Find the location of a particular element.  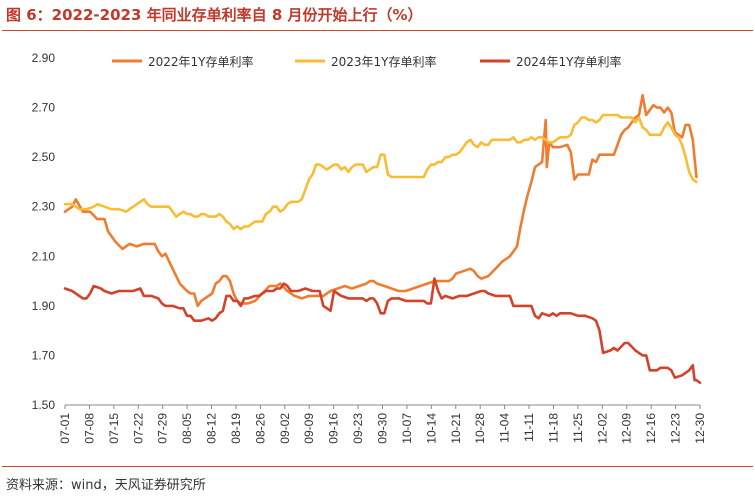

x-tick-label: 07-29 is located at coordinates (163, 428).